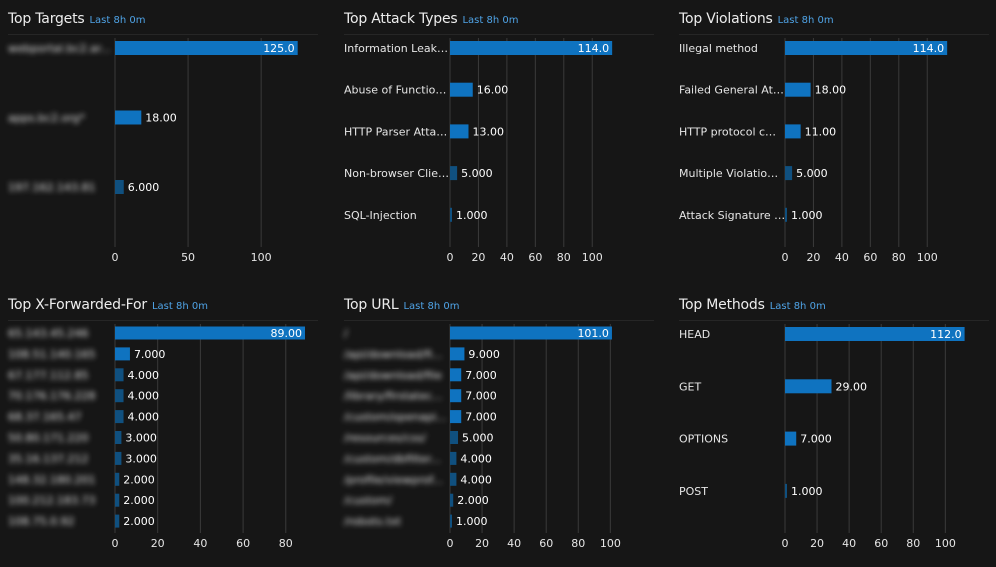  I want to click on category-label: OPTIONS, so click(703, 439).